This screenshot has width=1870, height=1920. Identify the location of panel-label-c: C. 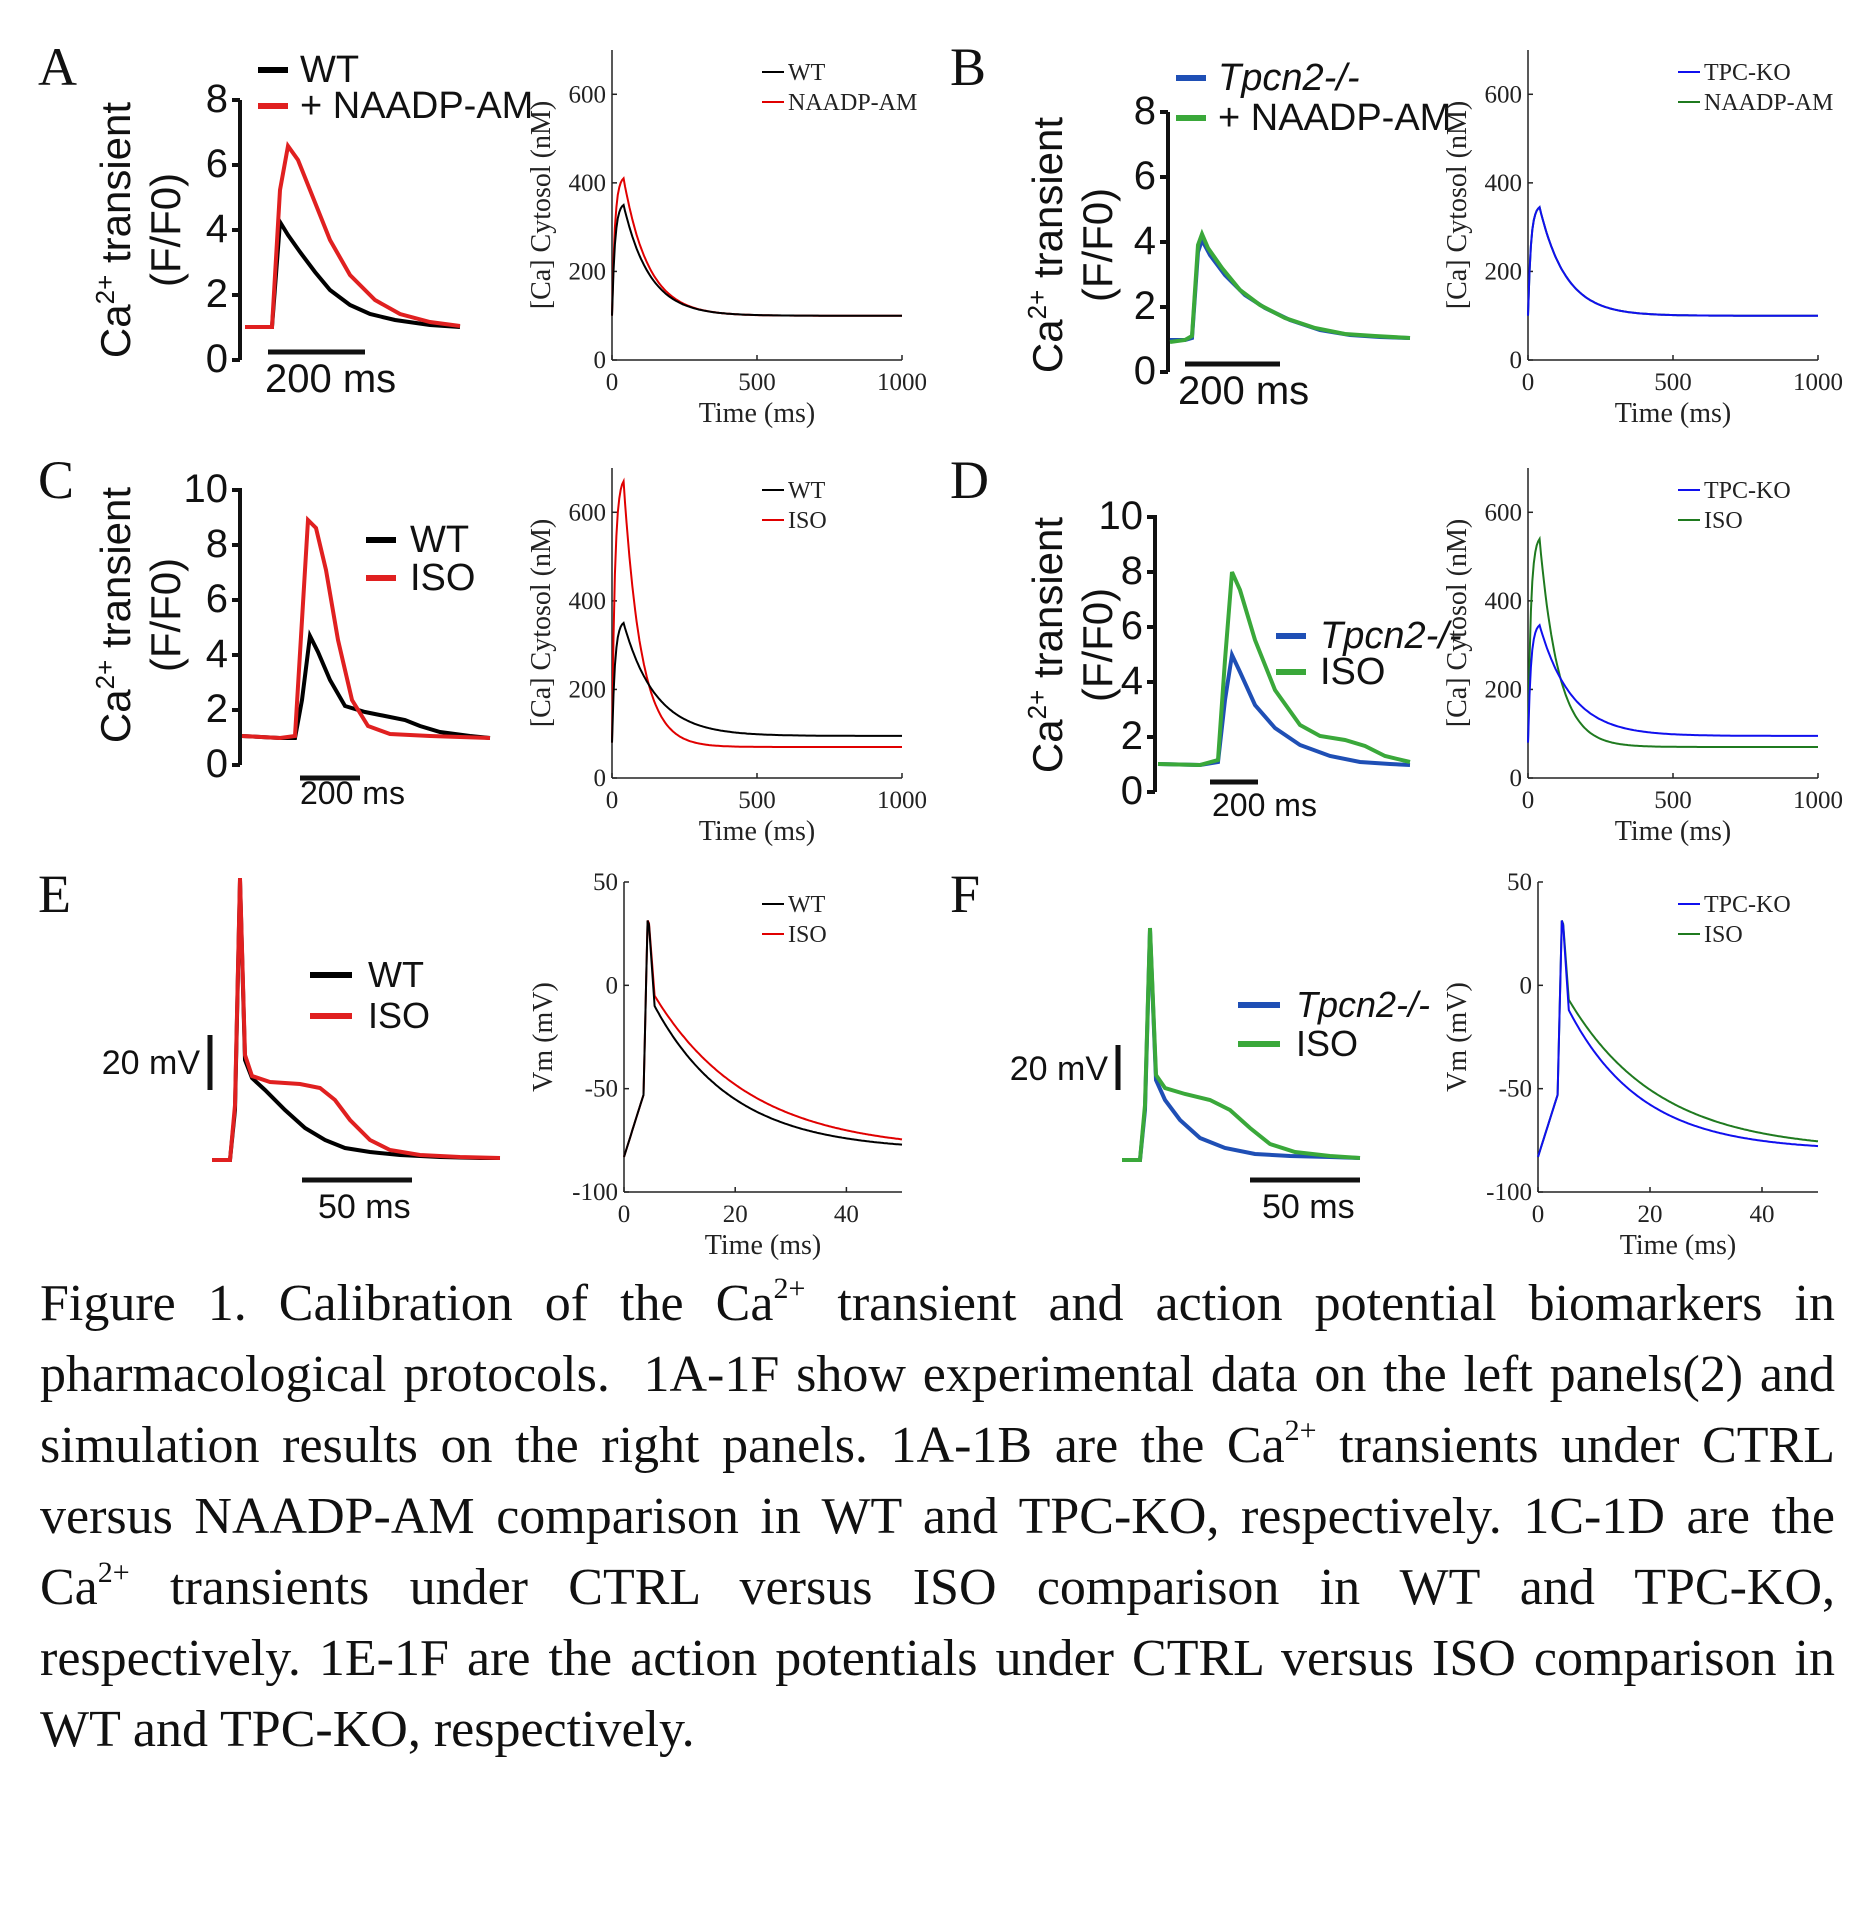
(56, 480).